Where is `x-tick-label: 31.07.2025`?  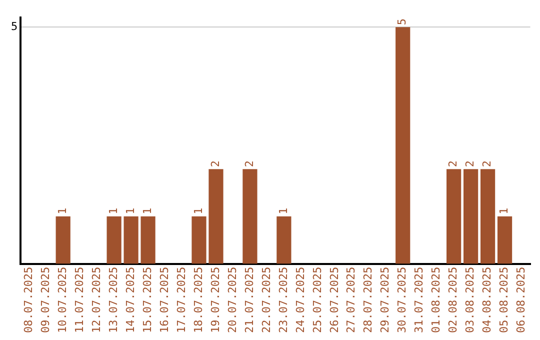 x-tick-label: 31.07.2025 is located at coordinates (419, 300).